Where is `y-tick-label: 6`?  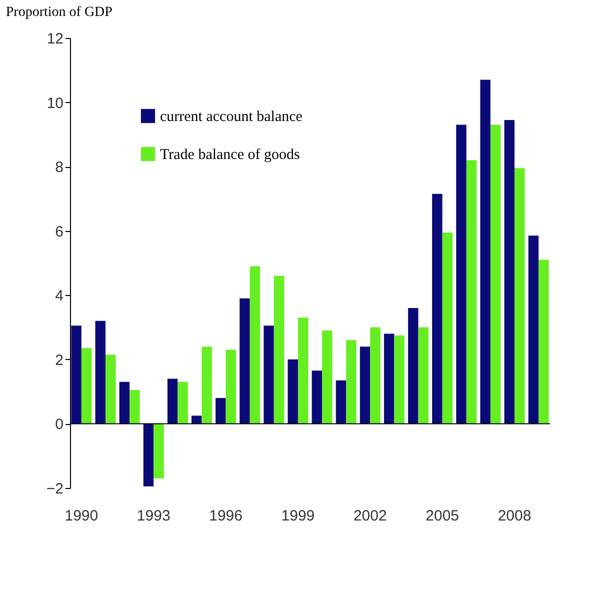
y-tick-label: 6 is located at coordinates (59, 231).